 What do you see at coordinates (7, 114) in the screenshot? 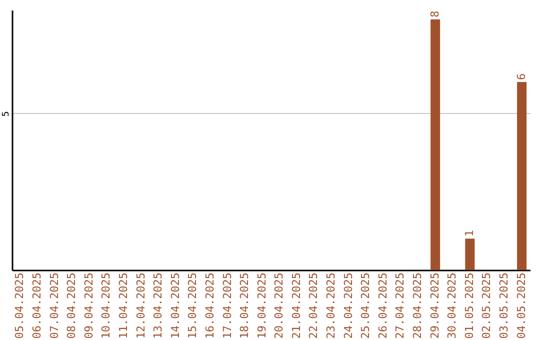
I see `y-tick-label: 5` at bounding box center [7, 114].